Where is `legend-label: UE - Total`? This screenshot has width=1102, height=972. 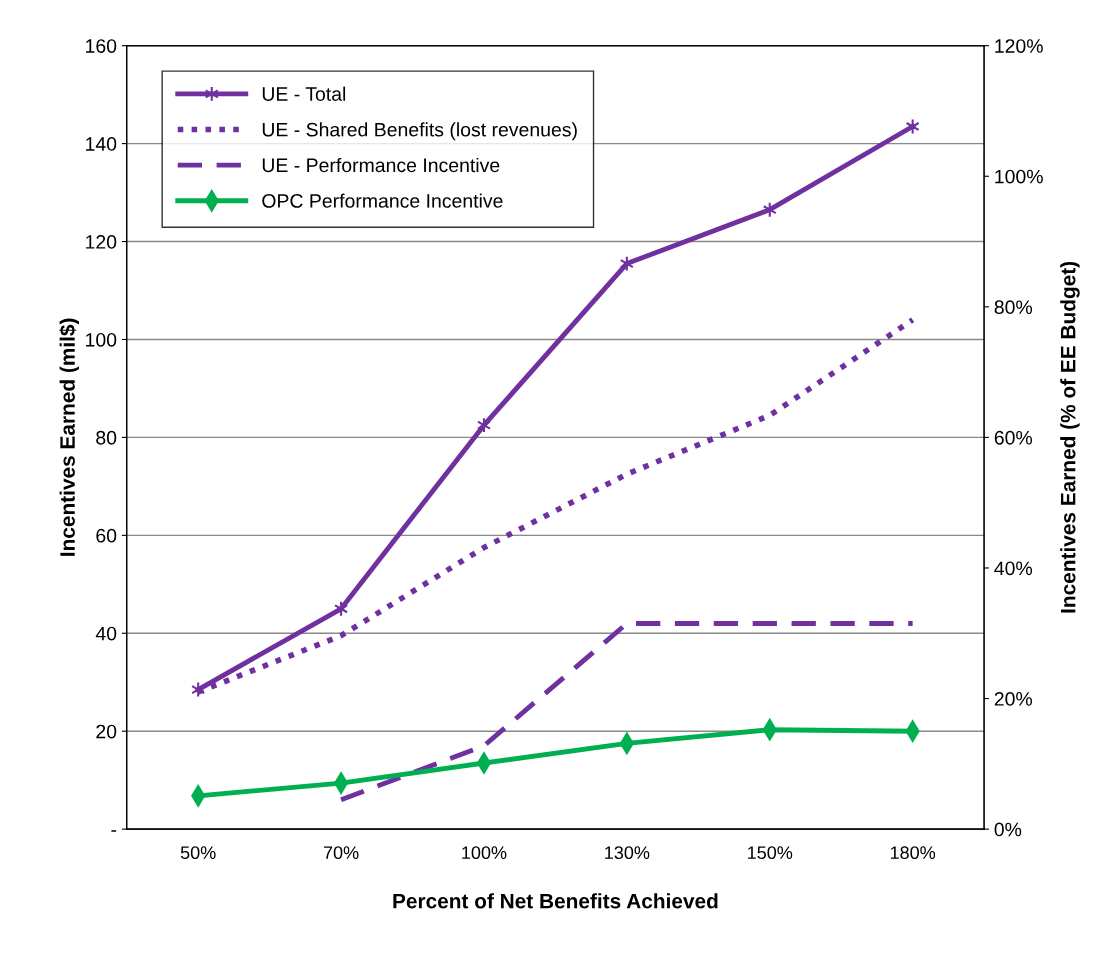
legend-label: UE - Total is located at coordinates (304, 93).